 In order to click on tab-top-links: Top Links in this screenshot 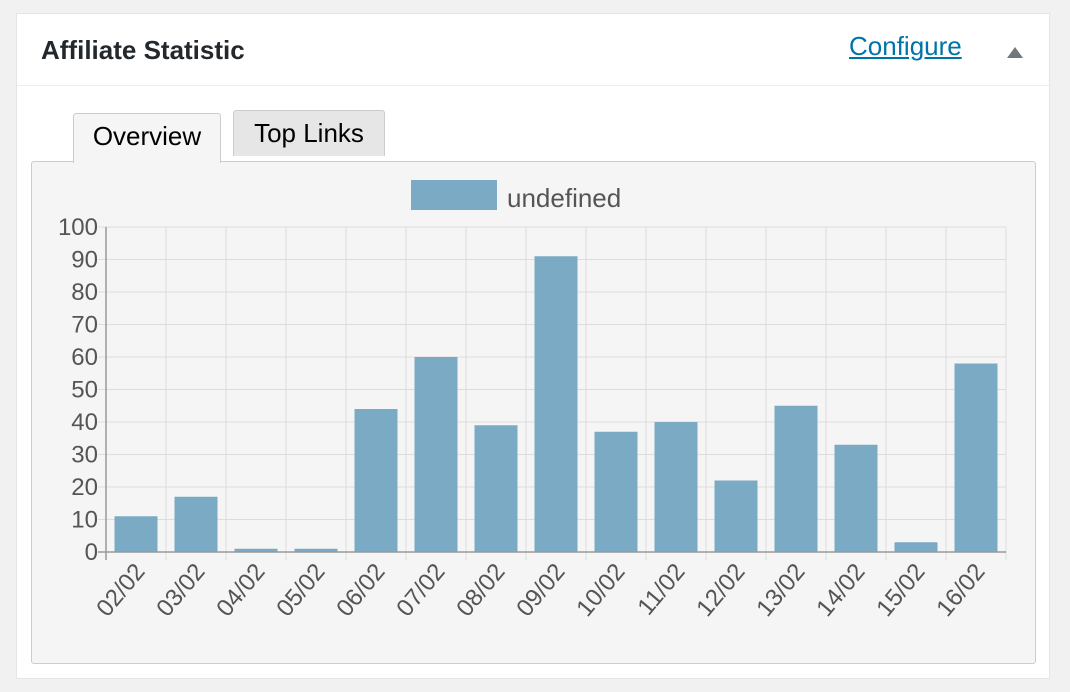, I will do `click(309, 133)`.